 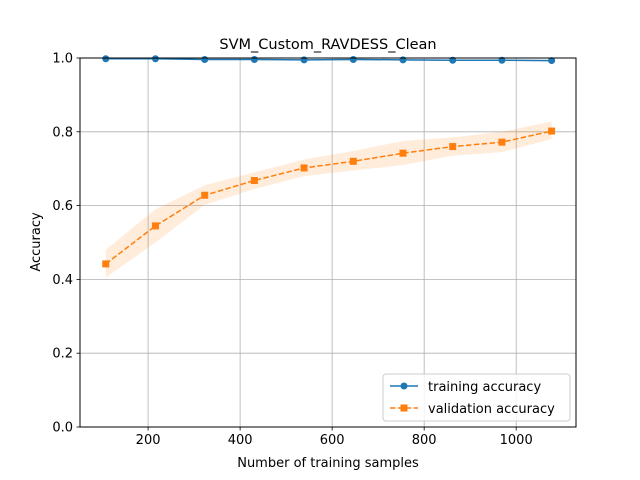 I want to click on x-tick-label: 200, so click(x=148, y=440).